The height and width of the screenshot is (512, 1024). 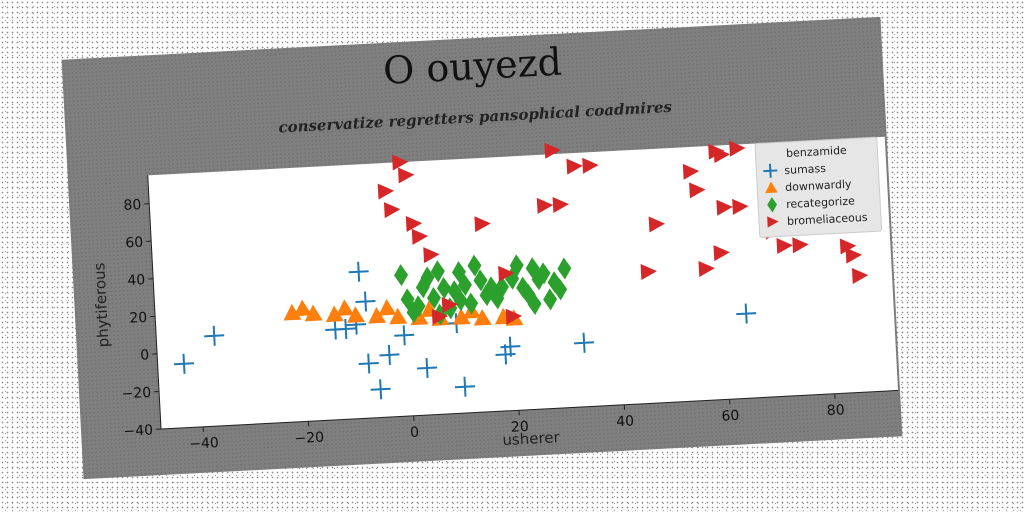 What do you see at coordinates (805, 169) in the screenshot?
I see `legend-label-sumass: sumass` at bounding box center [805, 169].